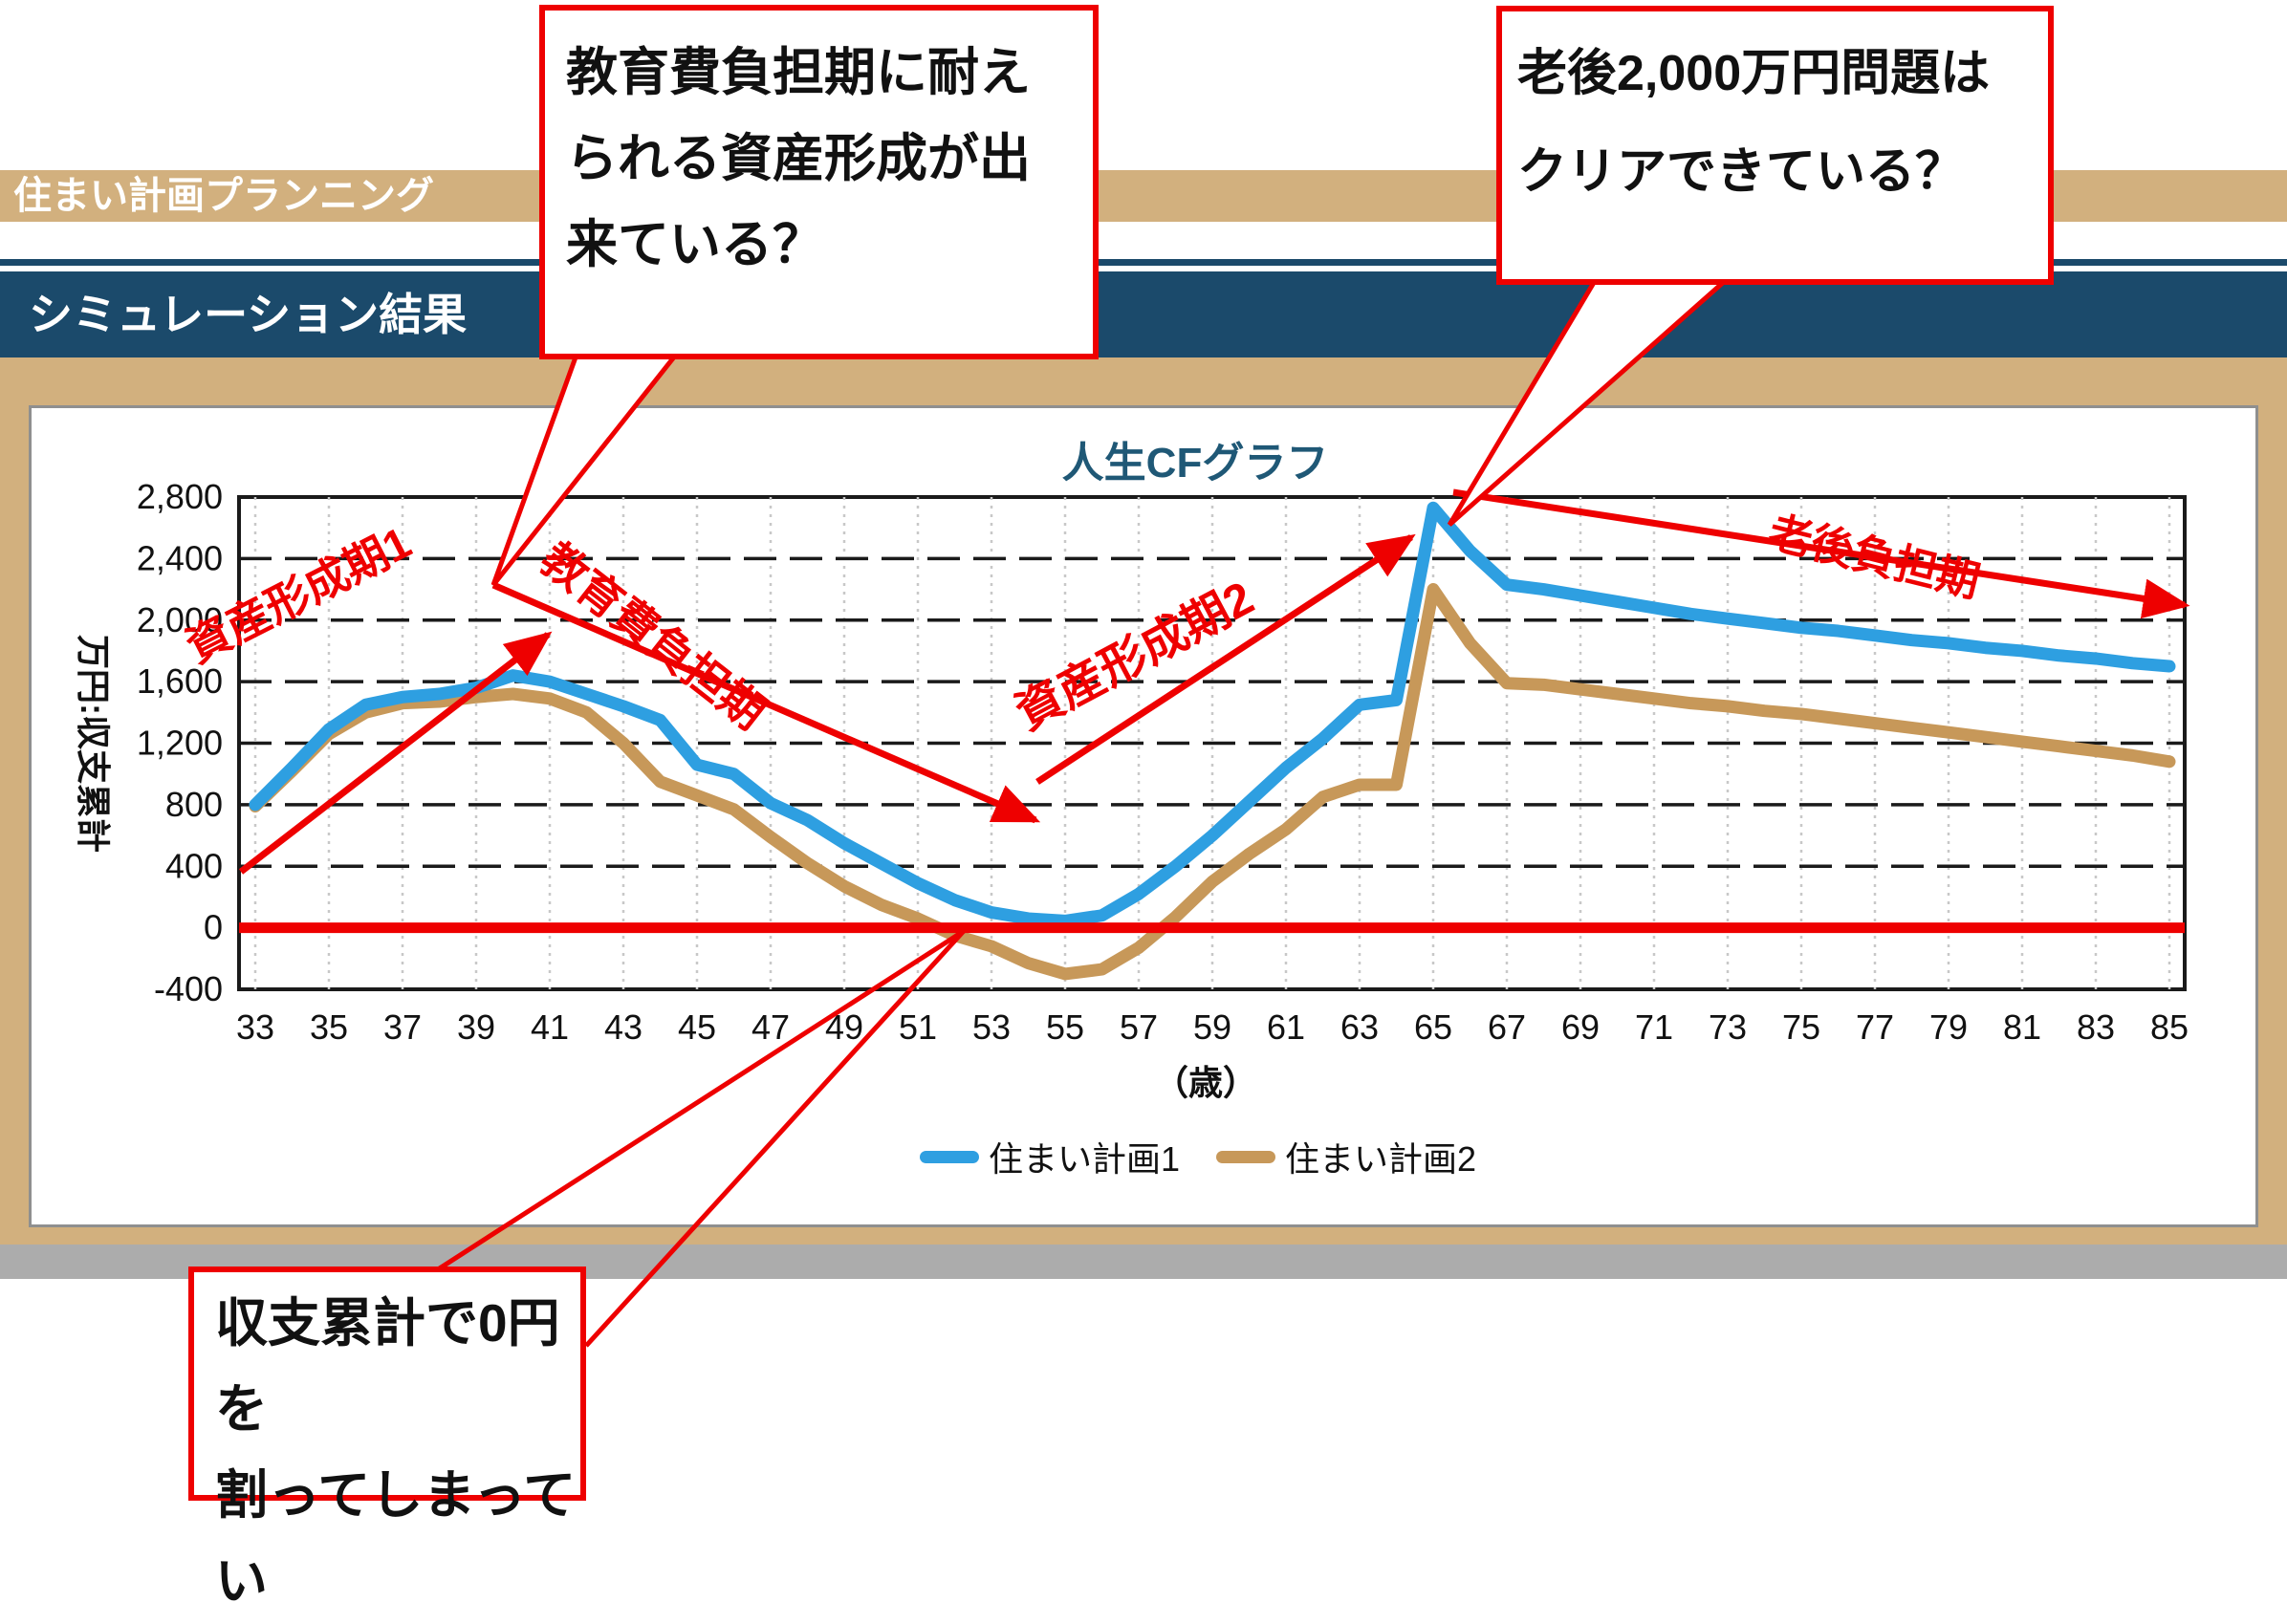  I want to click on divider-line, so click(1143, 262).